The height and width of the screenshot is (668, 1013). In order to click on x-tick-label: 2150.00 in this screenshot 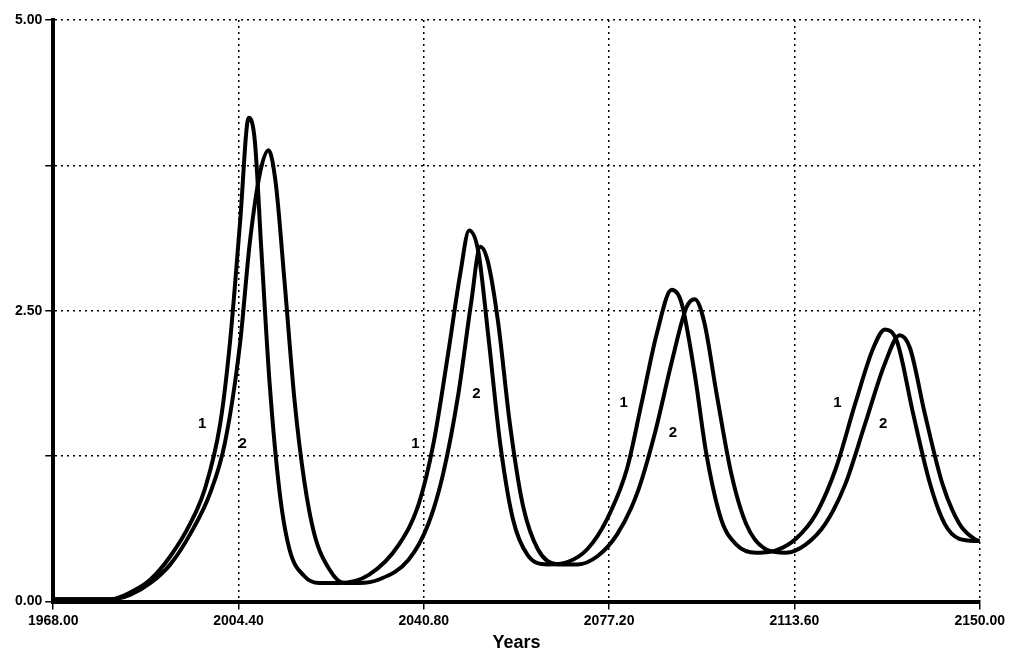, I will do `click(980, 619)`.